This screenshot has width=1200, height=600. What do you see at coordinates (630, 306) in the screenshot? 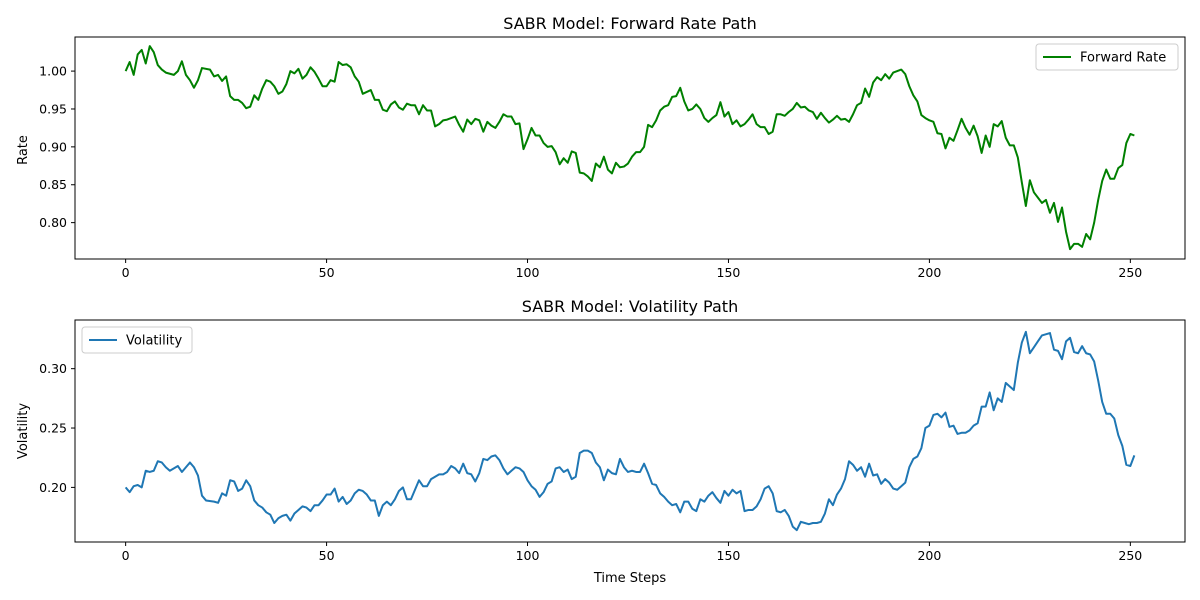
I see `volatility-title: SABR Model: Volatility Path` at bounding box center [630, 306].